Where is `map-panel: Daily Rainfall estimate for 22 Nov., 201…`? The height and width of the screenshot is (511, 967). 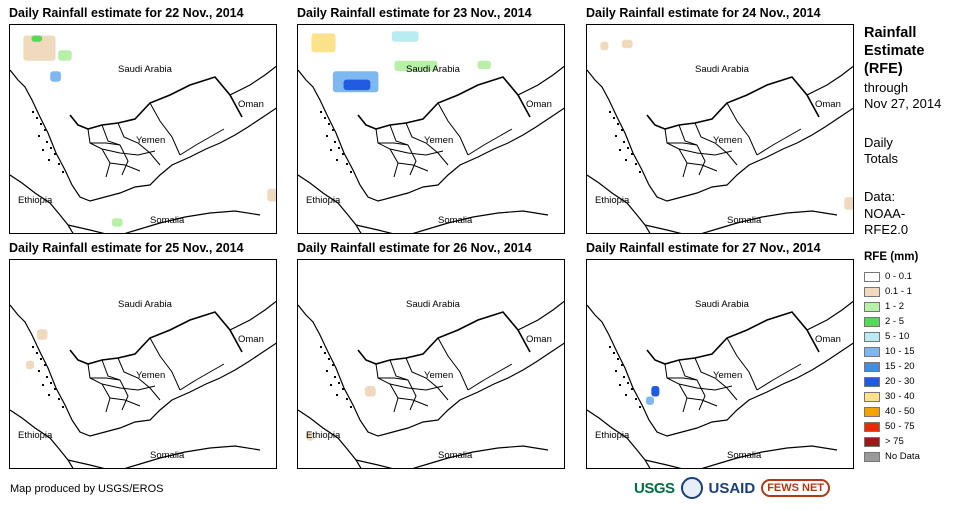
map-panel: Daily Rainfall estimate for 22 Nov., 201… is located at coordinates (143, 120).